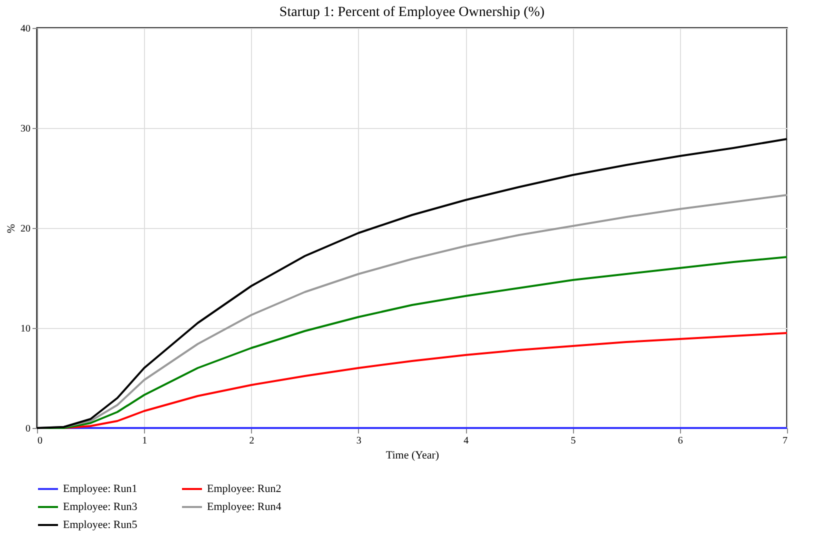 The image size is (821, 538). What do you see at coordinates (244, 507) in the screenshot?
I see `legend-label: Employee: Run4` at bounding box center [244, 507].